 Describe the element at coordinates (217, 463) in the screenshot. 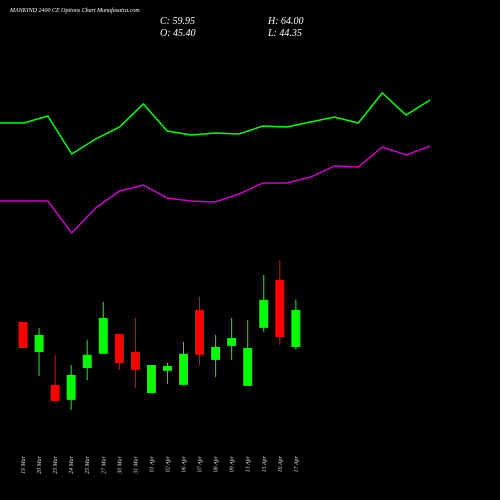

I see `x-tick-label: 08 Apr` at that location.